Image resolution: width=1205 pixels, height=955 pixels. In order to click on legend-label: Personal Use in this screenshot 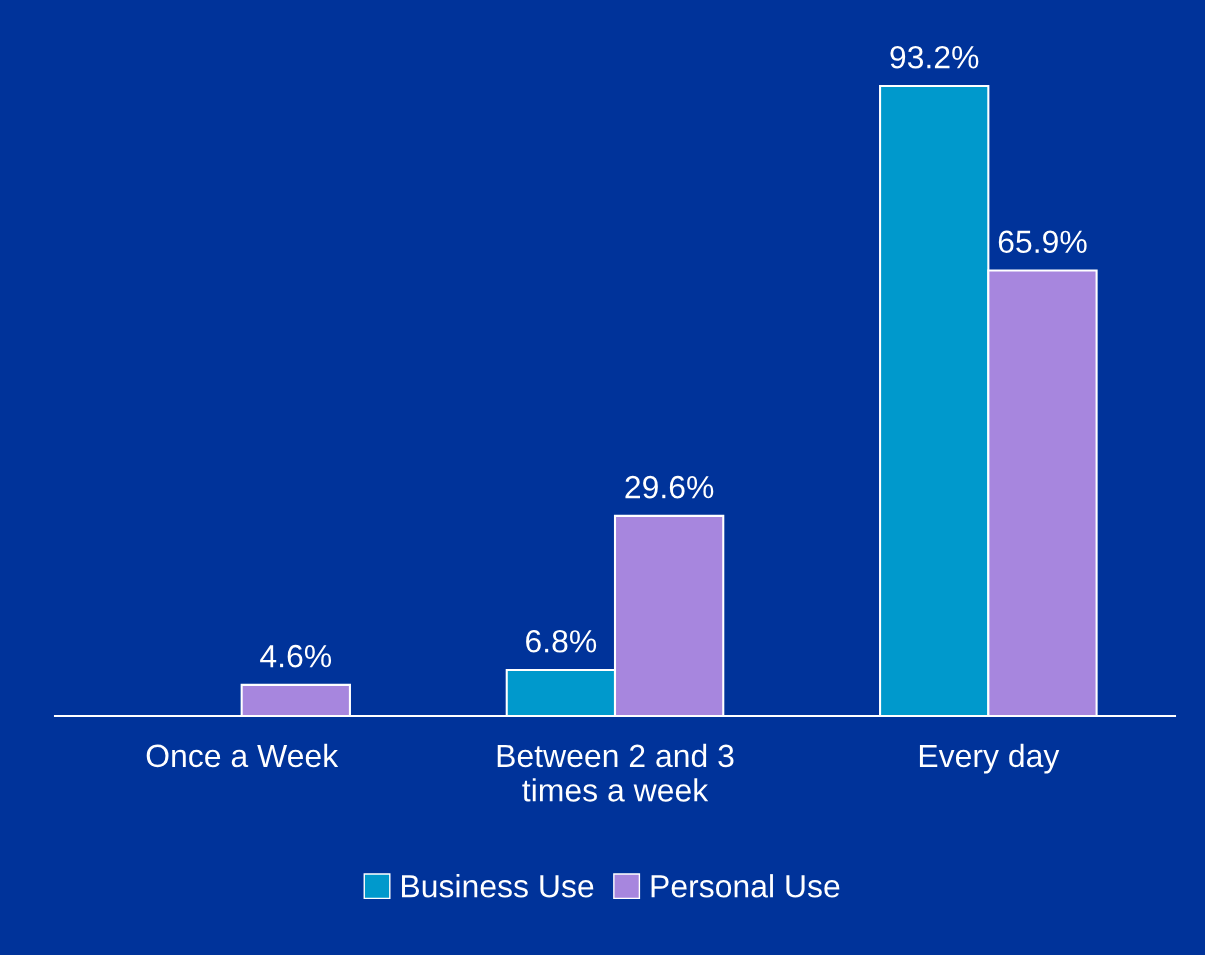, I will do `click(745, 886)`.